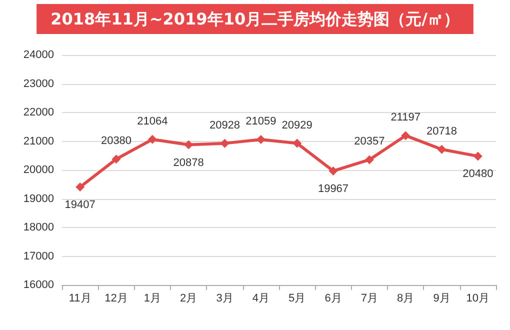  I want to click on data-label: 20878, so click(188, 162).